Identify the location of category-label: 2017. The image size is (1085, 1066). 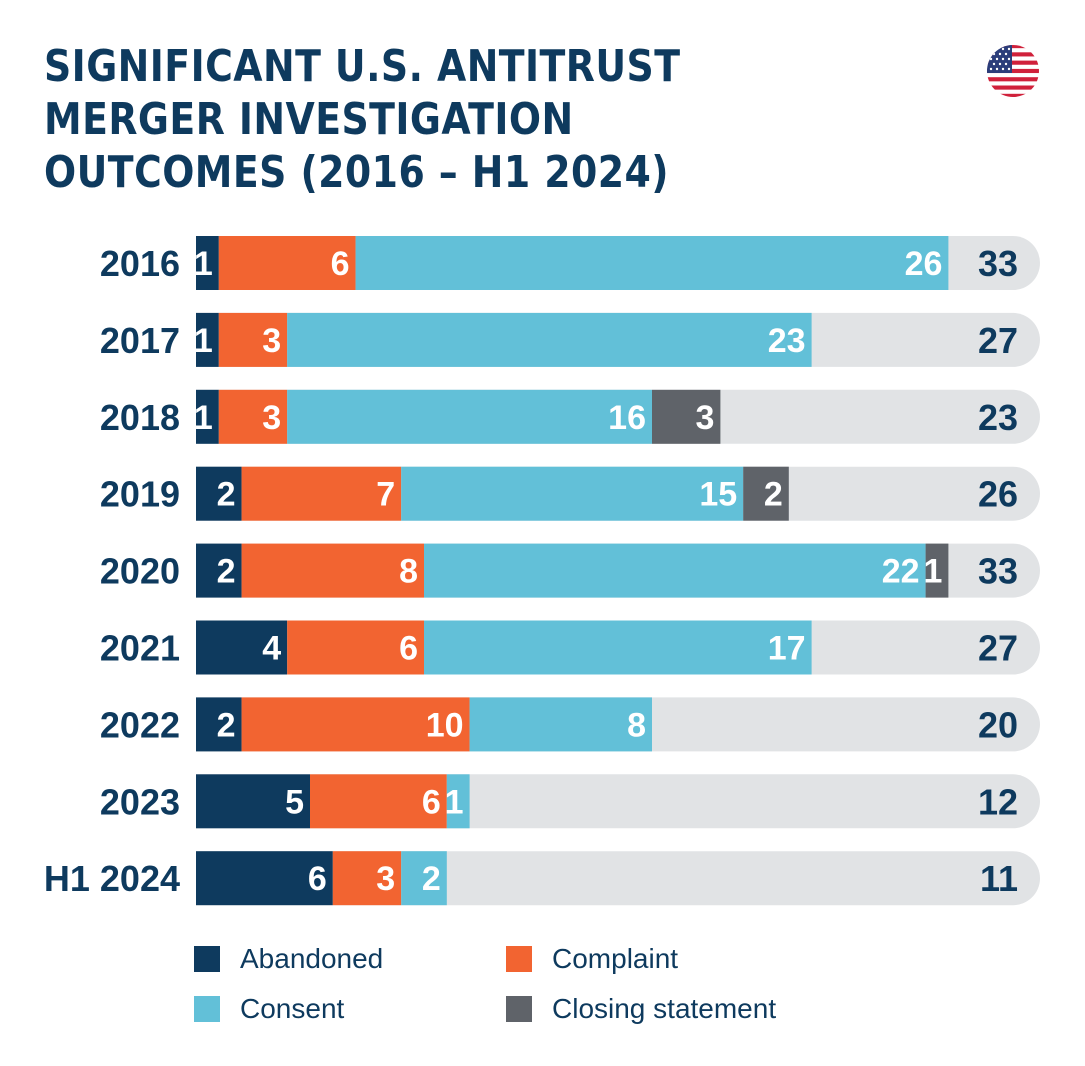
(140, 340).